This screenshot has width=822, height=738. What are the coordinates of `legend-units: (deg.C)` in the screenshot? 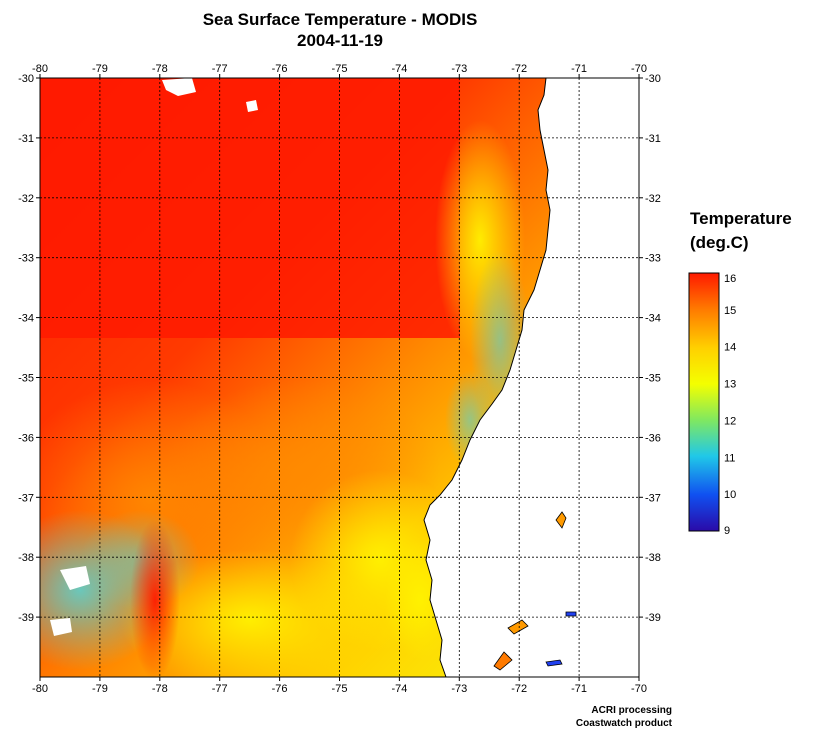 It's located at (719, 242).